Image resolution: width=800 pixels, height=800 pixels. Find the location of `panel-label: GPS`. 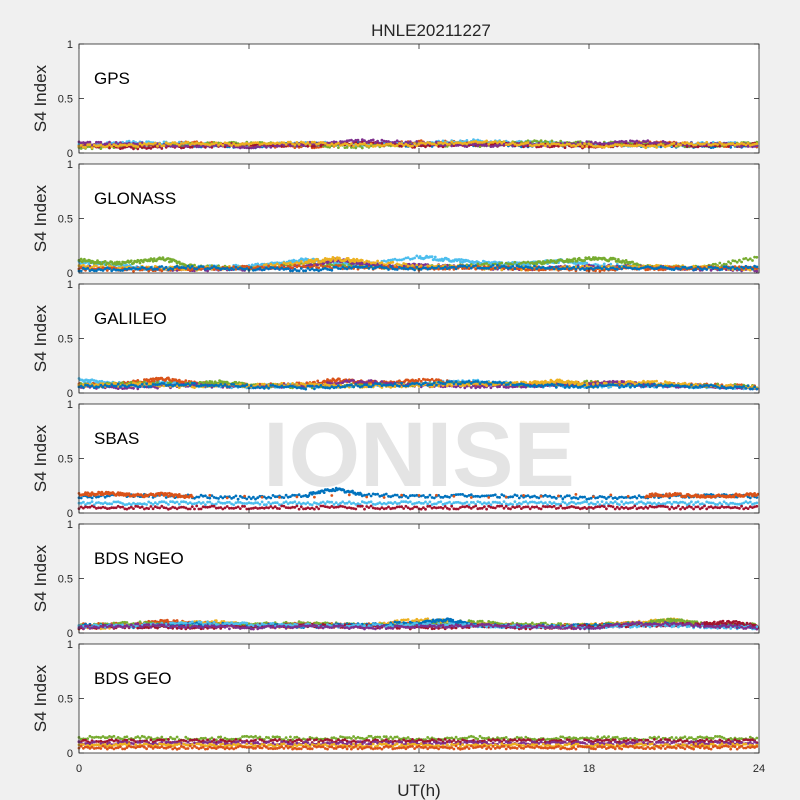

panel-label: GPS is located at coordinates (112, 78).